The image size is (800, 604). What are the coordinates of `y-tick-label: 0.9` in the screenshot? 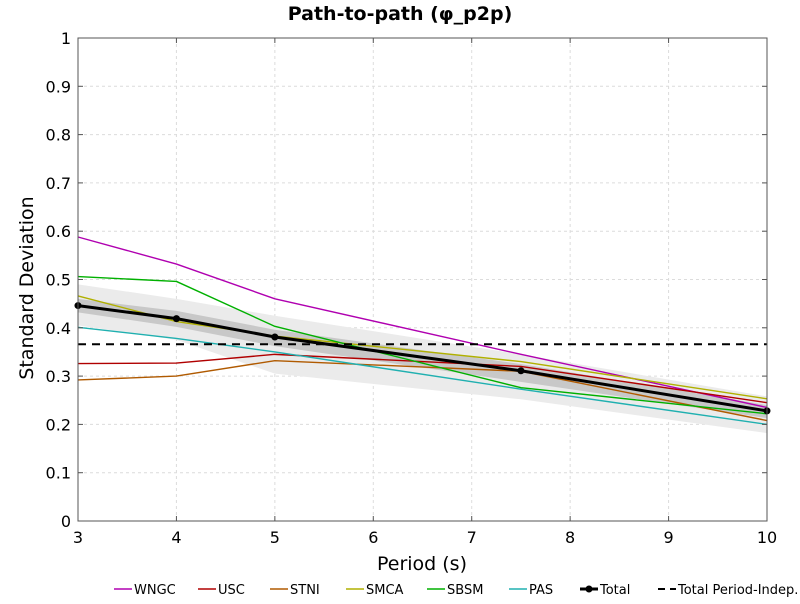 It's located at (58, 86).